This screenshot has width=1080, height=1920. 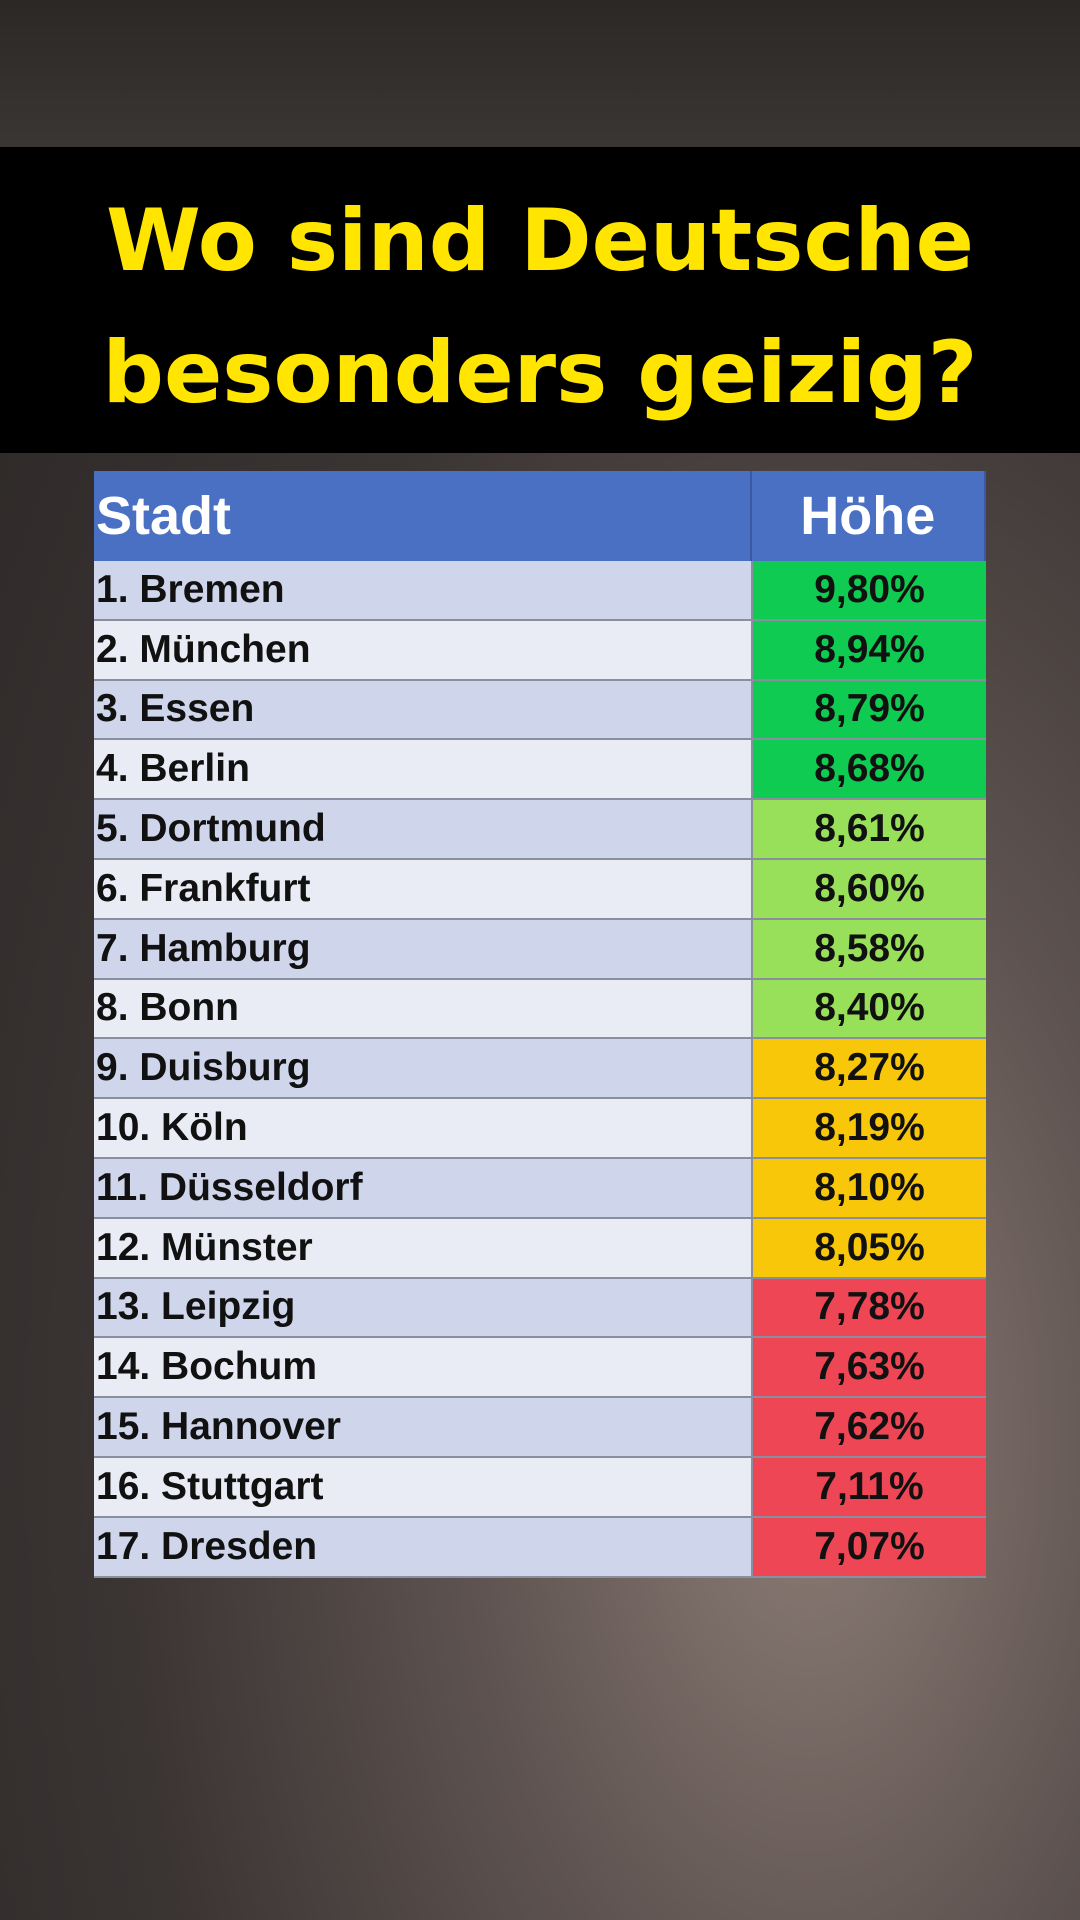 I want to click on value-cell: 8,60%, so click(x=869, y=888).